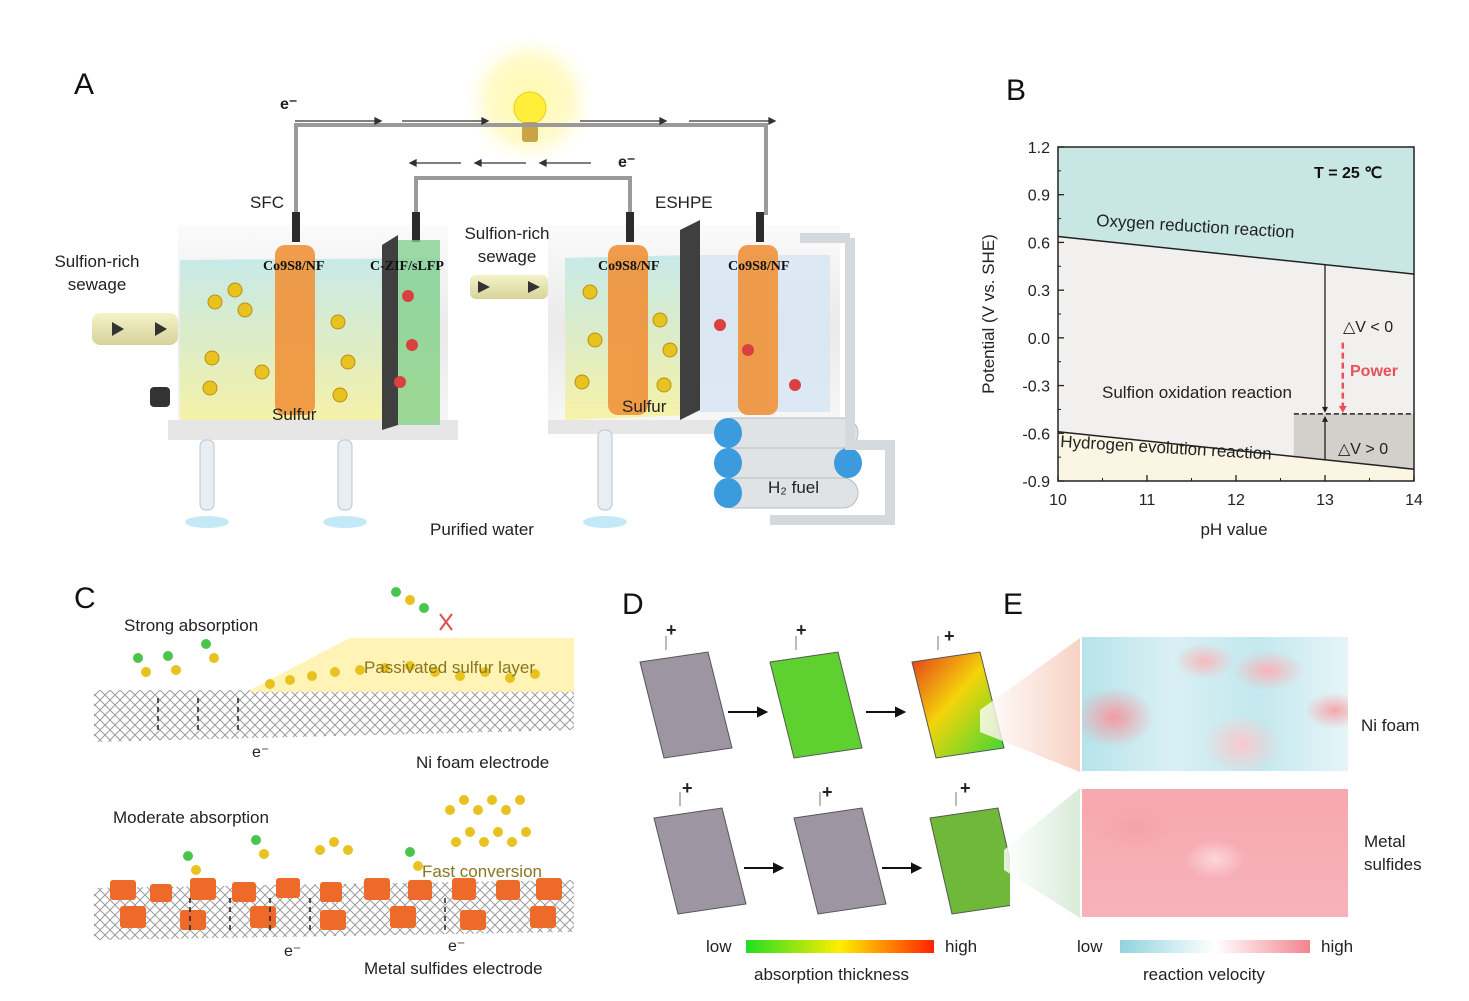  I want to click on panel-d-illustration, so click(824, 775).